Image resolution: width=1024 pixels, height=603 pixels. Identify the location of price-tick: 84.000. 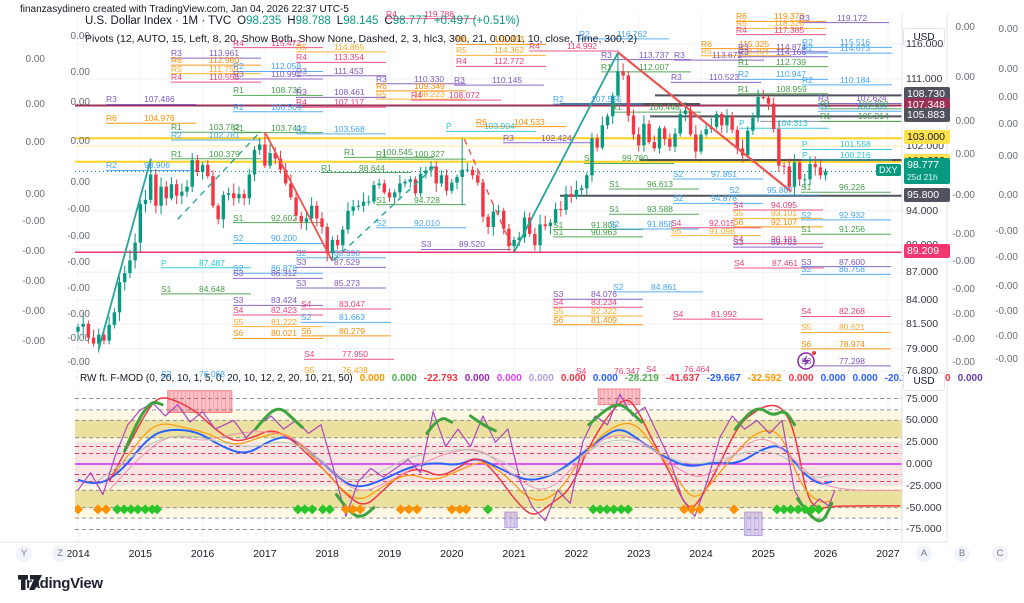
(922, 299).